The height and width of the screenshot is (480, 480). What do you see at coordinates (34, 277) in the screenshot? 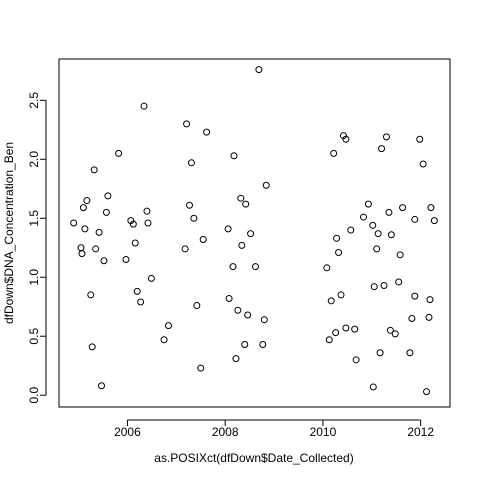
I see `y-tick-label: 1.0` at bounding box center [34, 277].